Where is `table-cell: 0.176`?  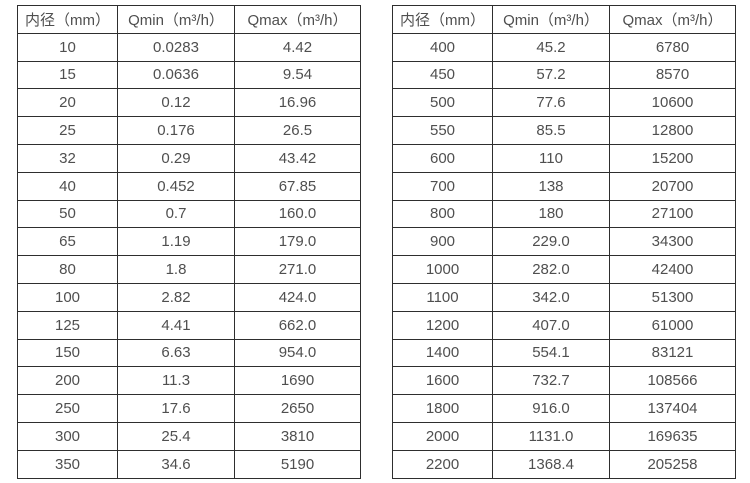
table-cell: 0.176 is located at coordinates (176, 130).